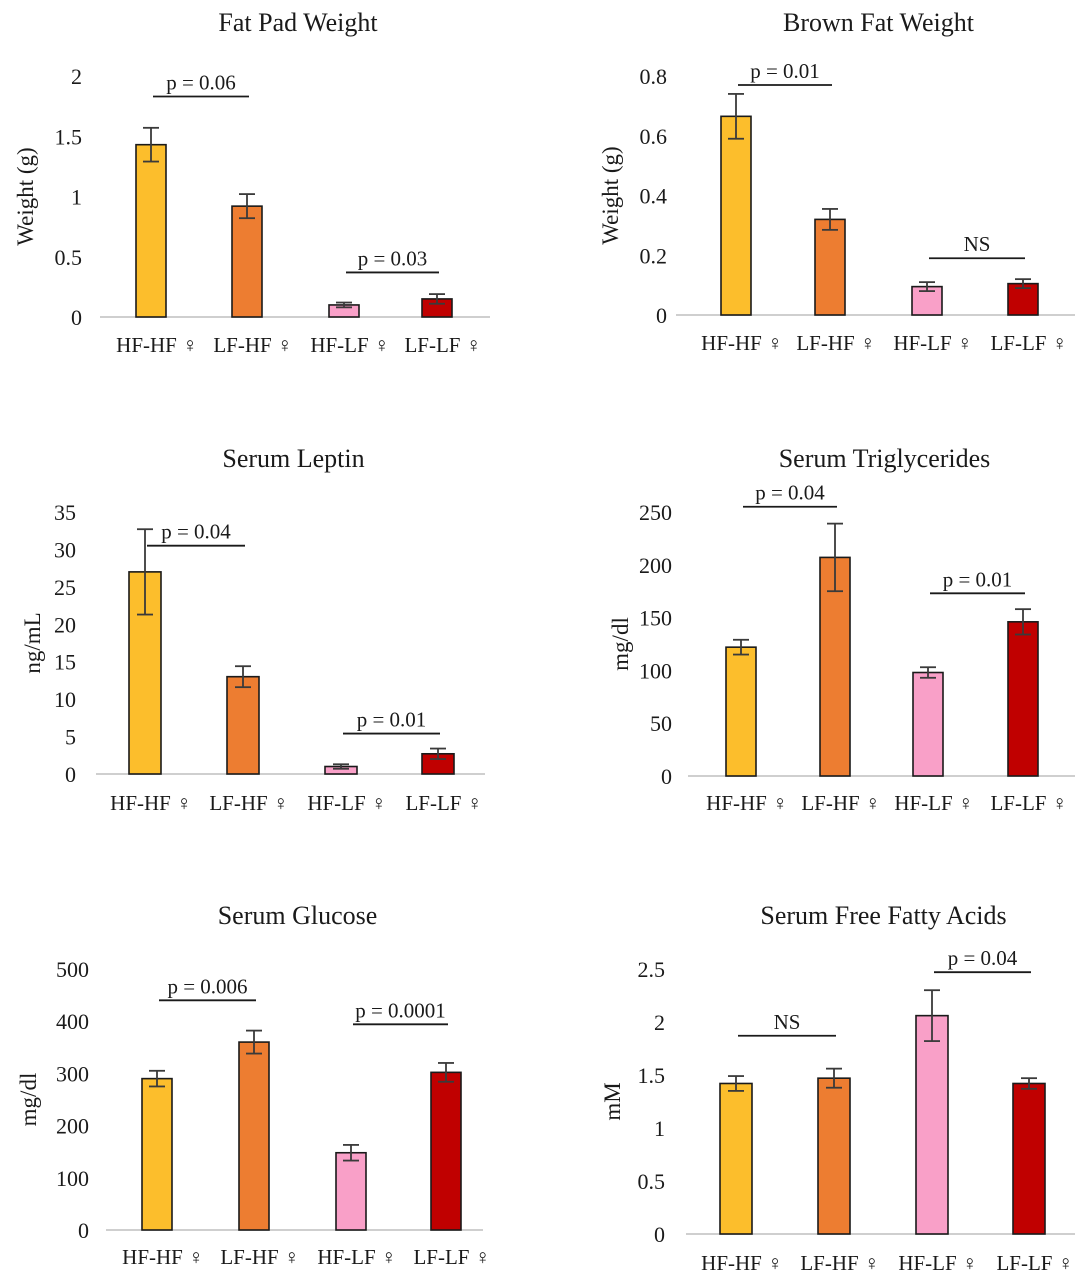 The image size is (1082, 1272). I want to click on y-tick-label: 0.6, so click(654, 136).